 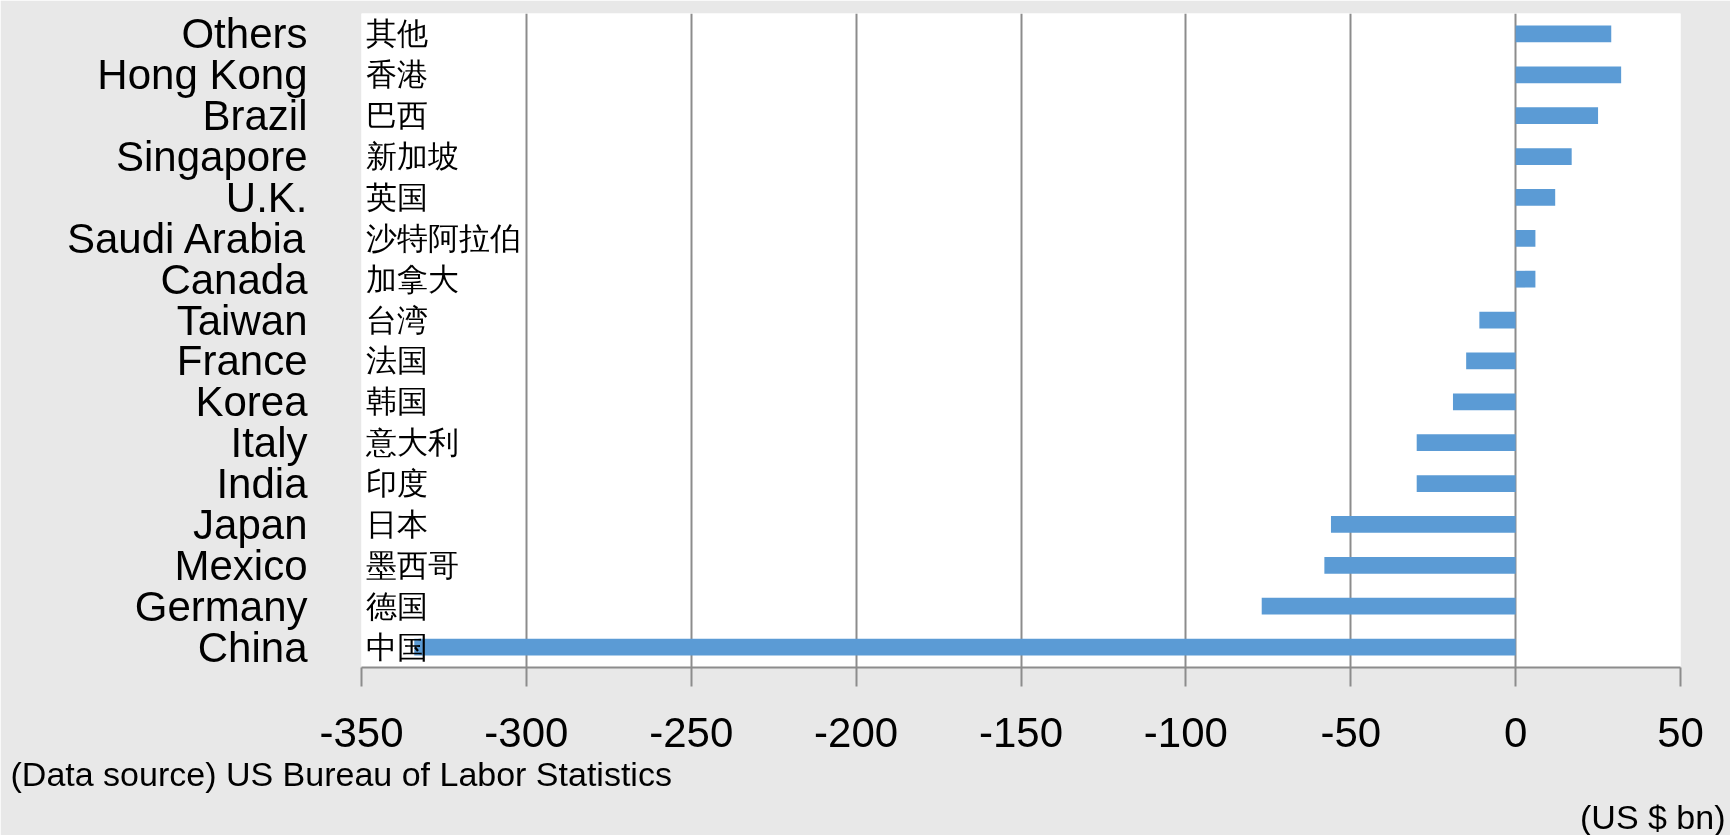 I want to click on y2-tick-label: 德国, so click(x=396, y=606).